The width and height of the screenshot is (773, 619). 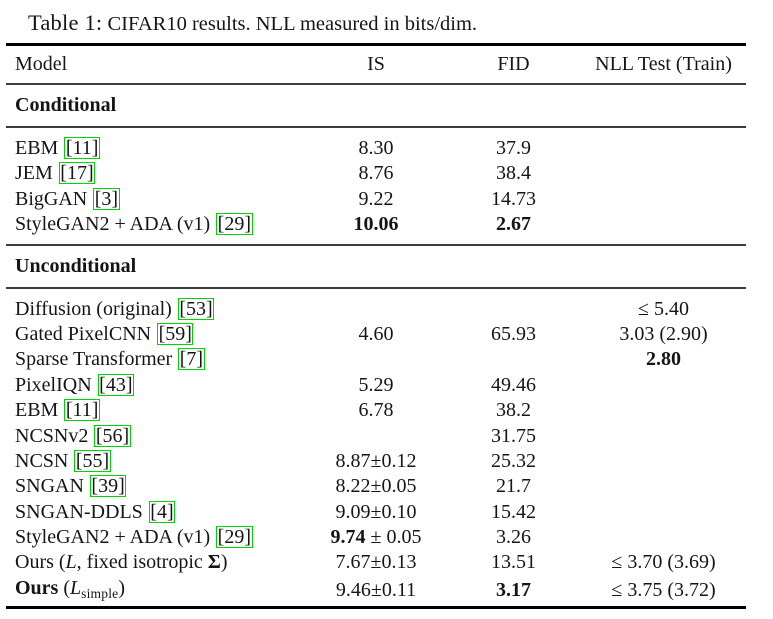 I want to click on fid-cell: 25.32, so click(x=513, y=461).